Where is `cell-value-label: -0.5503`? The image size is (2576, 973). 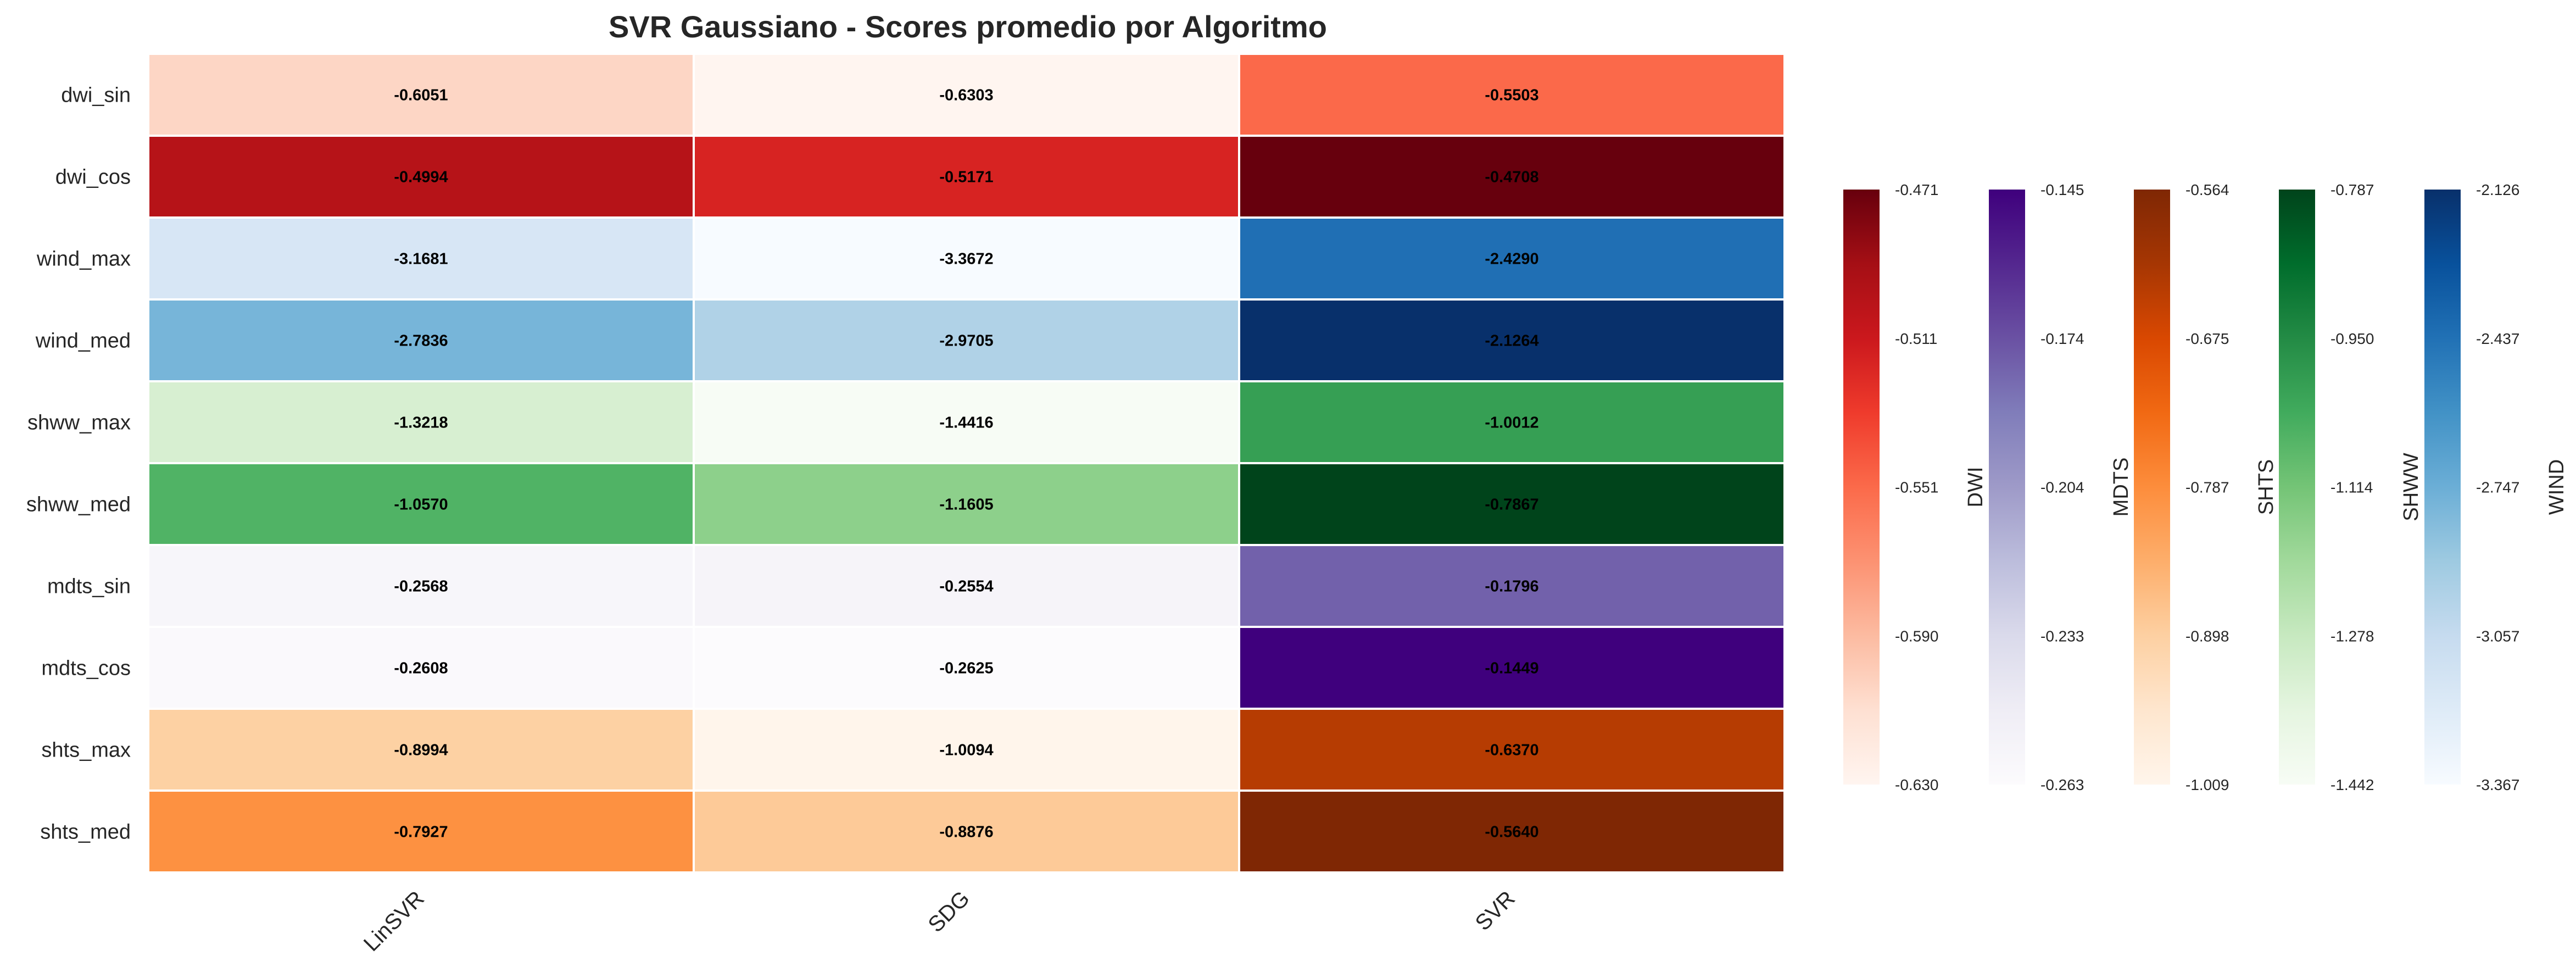 cell-value-label: -0.5503 is located at coordinates (1511, 96).